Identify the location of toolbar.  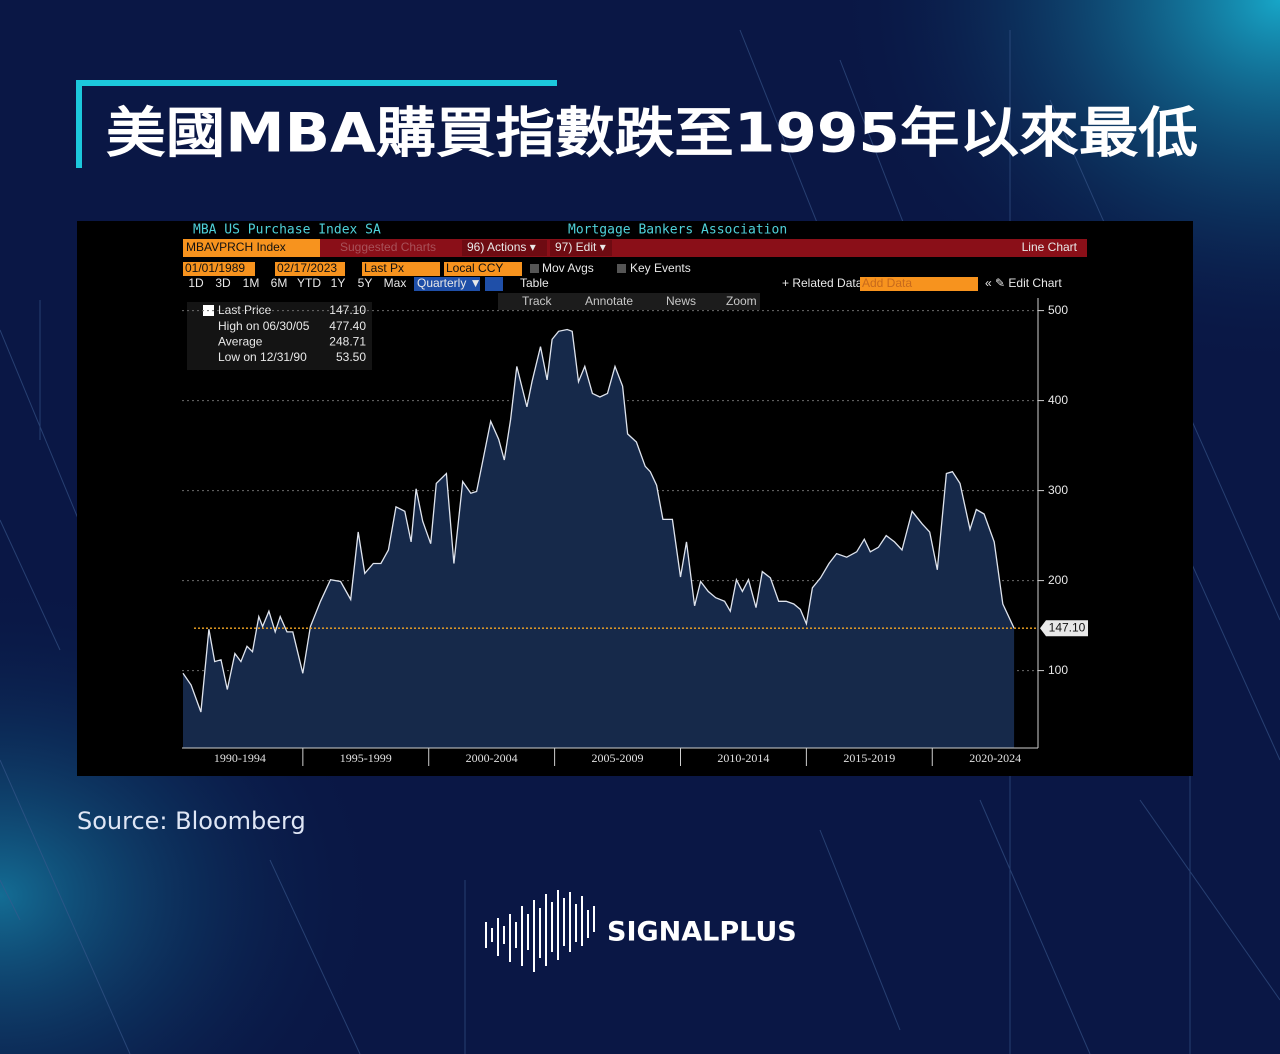
(629, 301).